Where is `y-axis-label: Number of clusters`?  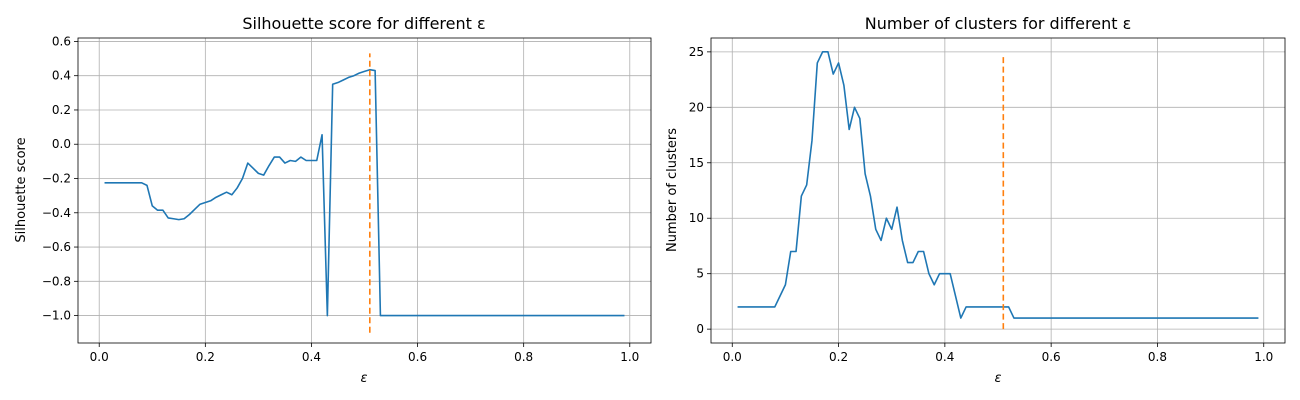 y-axis-label: Number of clusters is located at coordinates (672, 190).